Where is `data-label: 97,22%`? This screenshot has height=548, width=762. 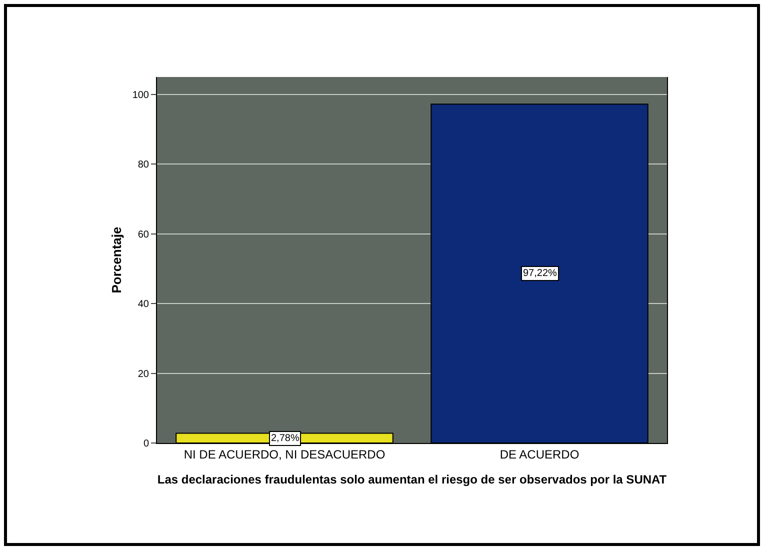 data-label: 97,22% is located at coordinates (540, 273).